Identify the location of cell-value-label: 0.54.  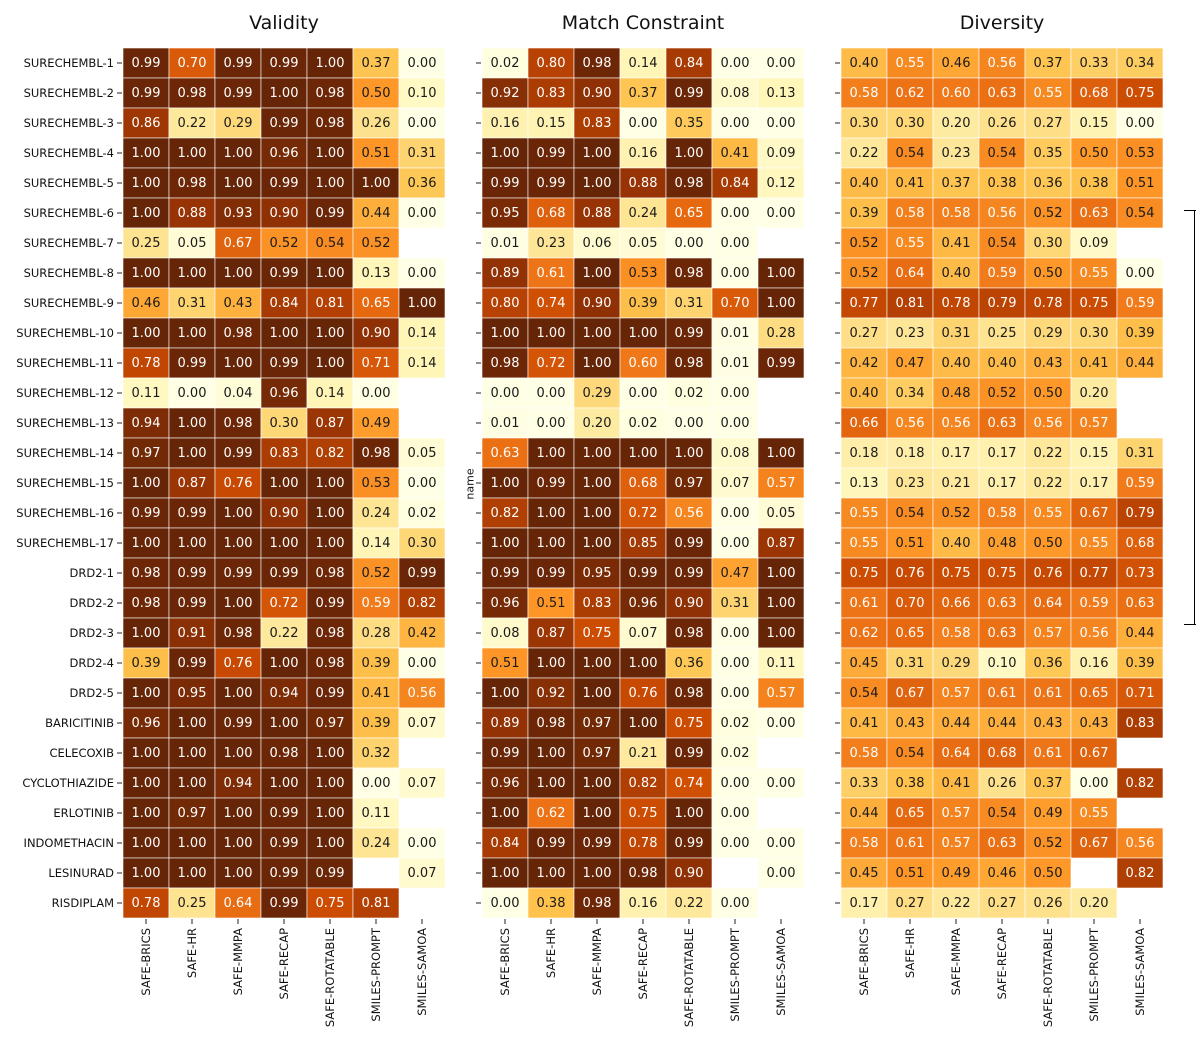
(910, 153).